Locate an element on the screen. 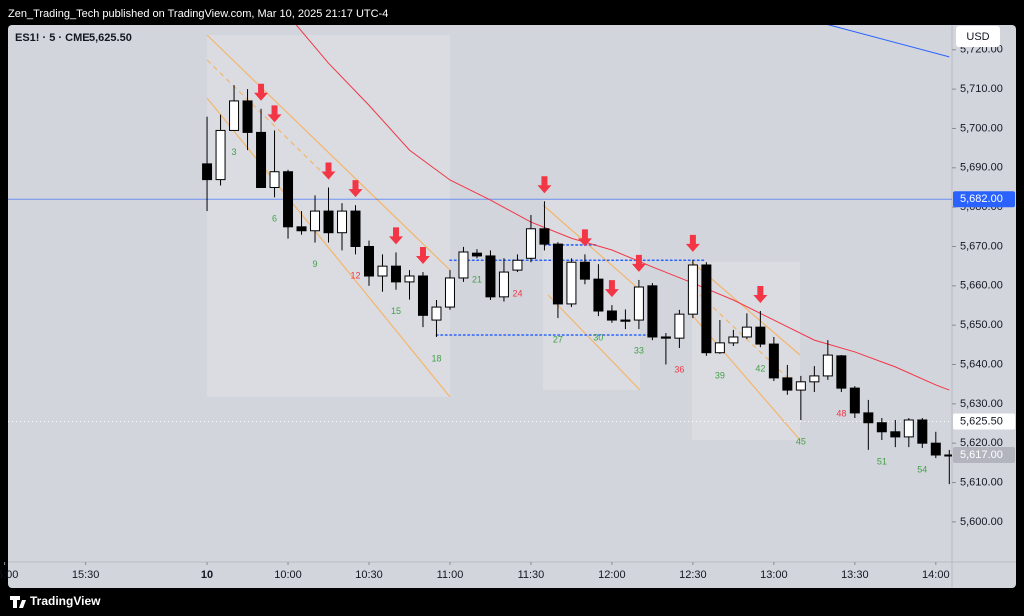 The height and width of the screenshot is (616, 1024). currency: USD is located at coordinates (977, 37).